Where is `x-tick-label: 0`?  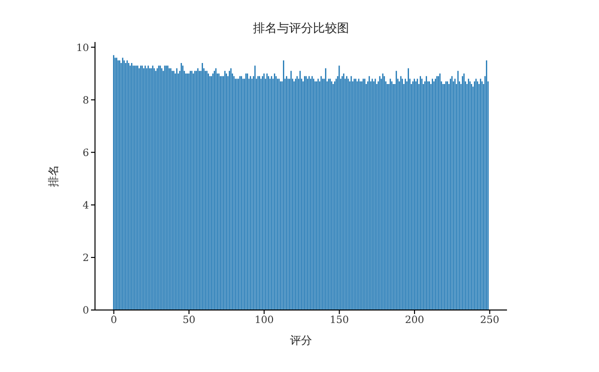
x-tick-label: 0 is located at coordinates (113, 320).